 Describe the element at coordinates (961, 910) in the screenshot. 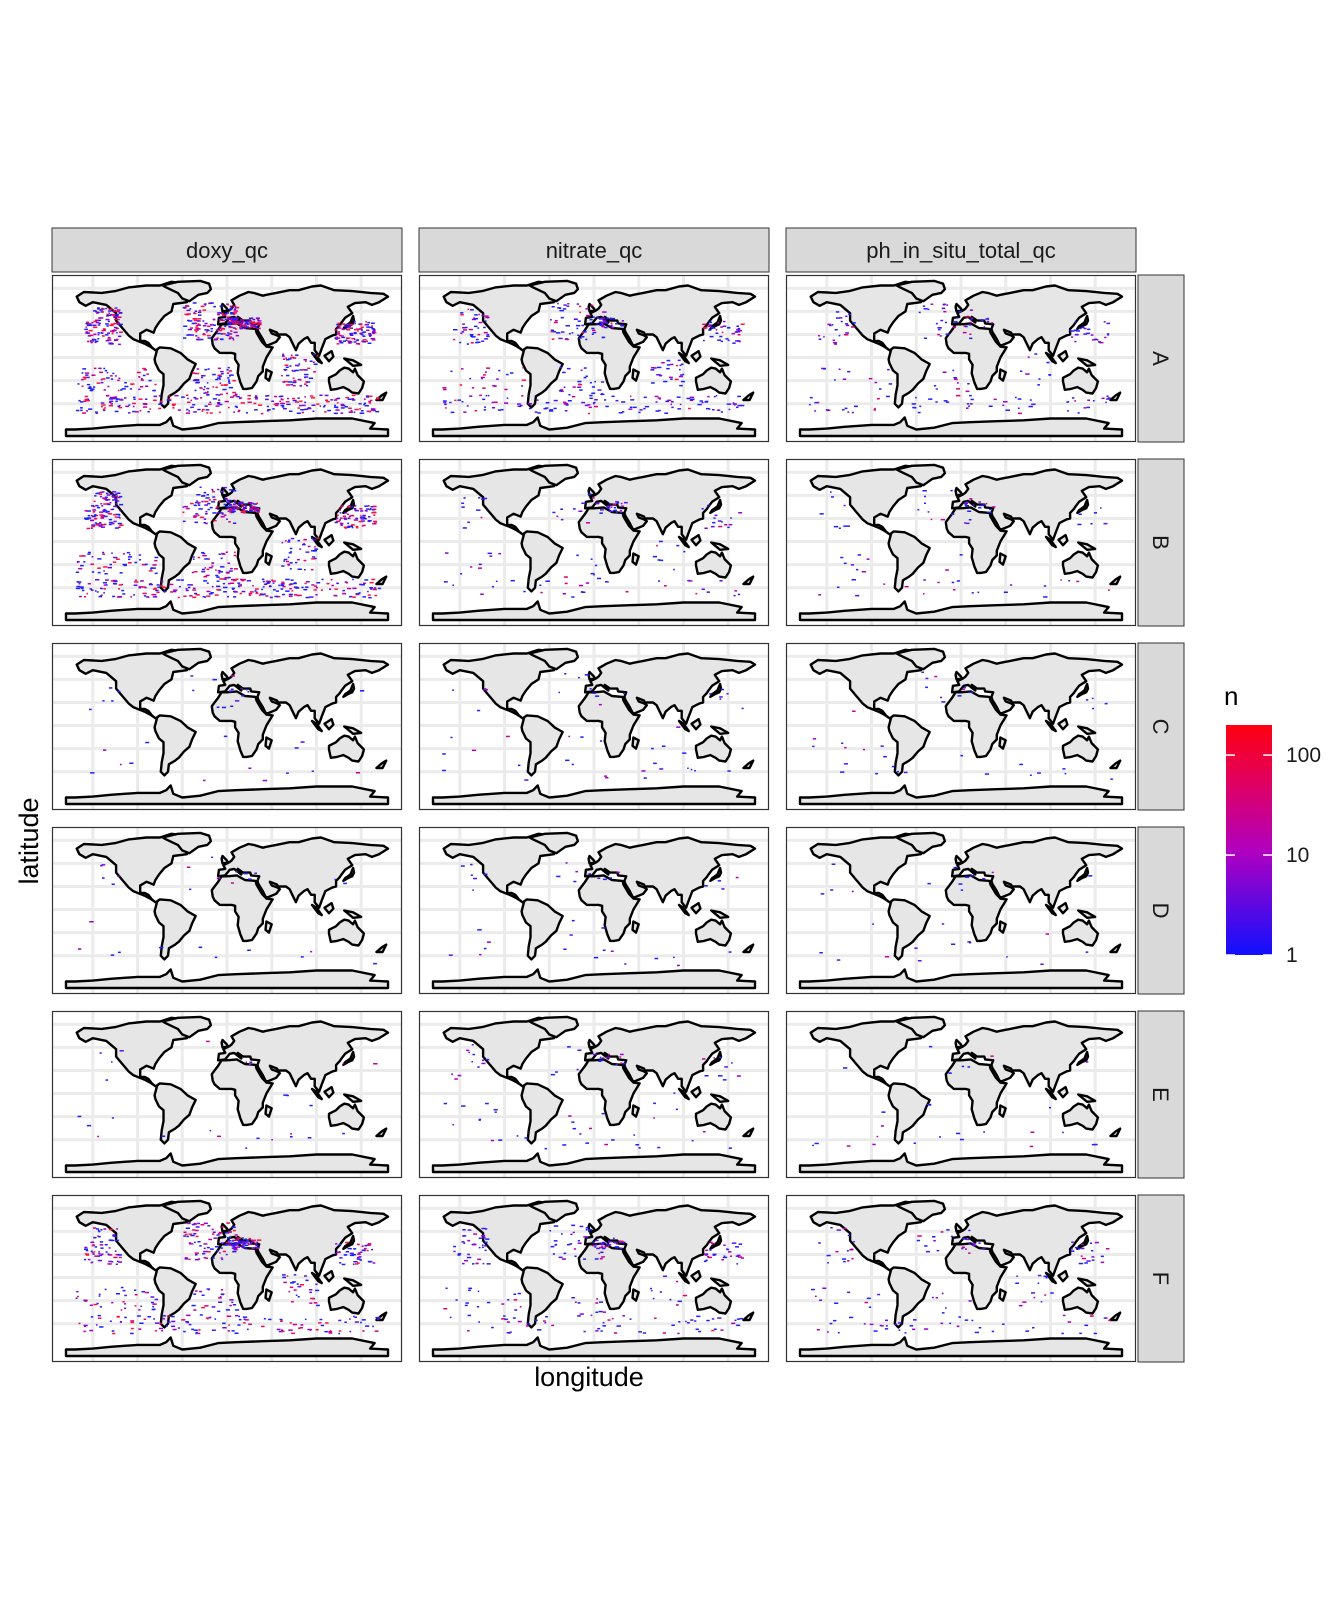

I see `panel-ph_in_situ_total_qc-D` at that location.